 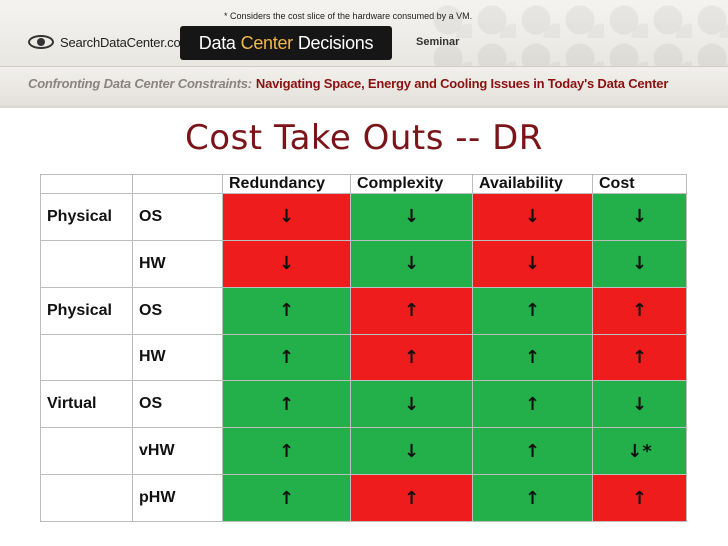 What do you see at coordinates (578, 35) in the screenshot?
I see `banner-pattern` at bounding box center [578, 35].